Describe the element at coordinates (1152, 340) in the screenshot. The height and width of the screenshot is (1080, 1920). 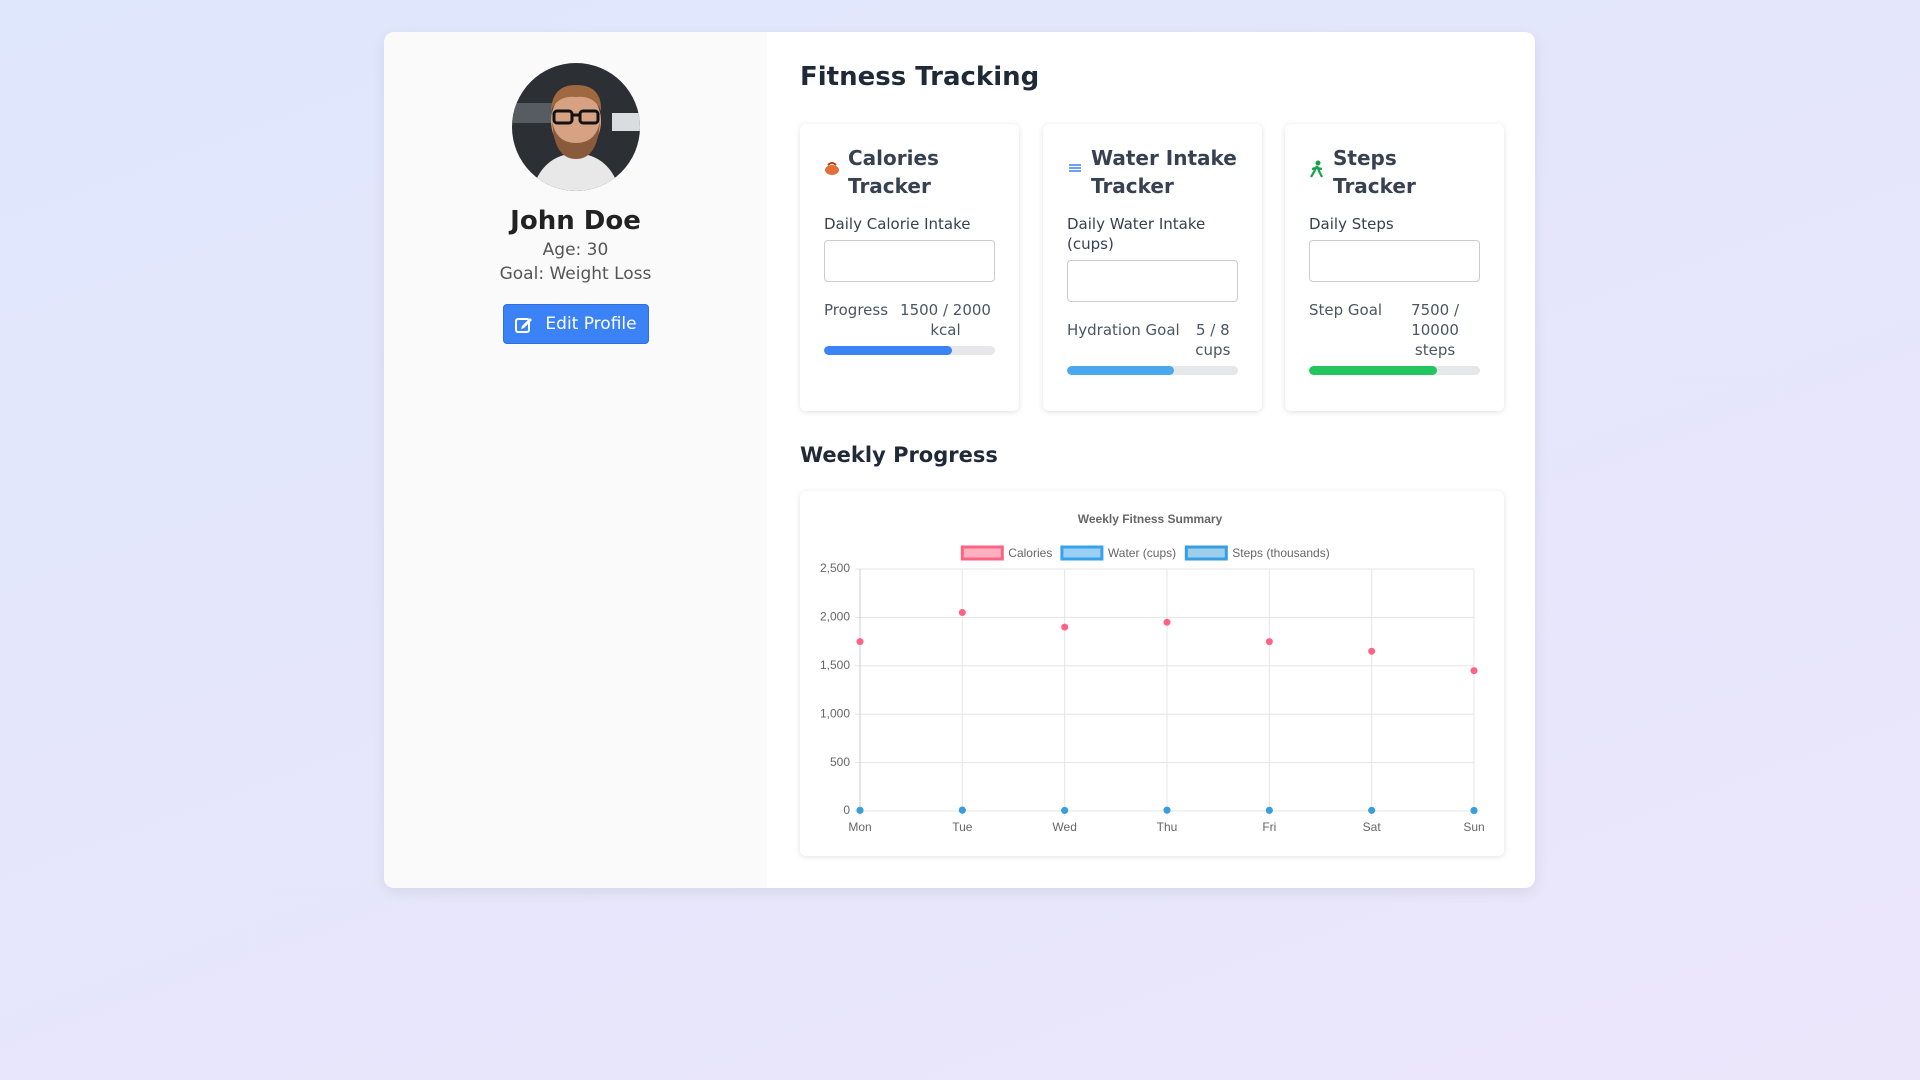
I see `progress-row: Hydration Goal 5 / 8 cups` at that location.